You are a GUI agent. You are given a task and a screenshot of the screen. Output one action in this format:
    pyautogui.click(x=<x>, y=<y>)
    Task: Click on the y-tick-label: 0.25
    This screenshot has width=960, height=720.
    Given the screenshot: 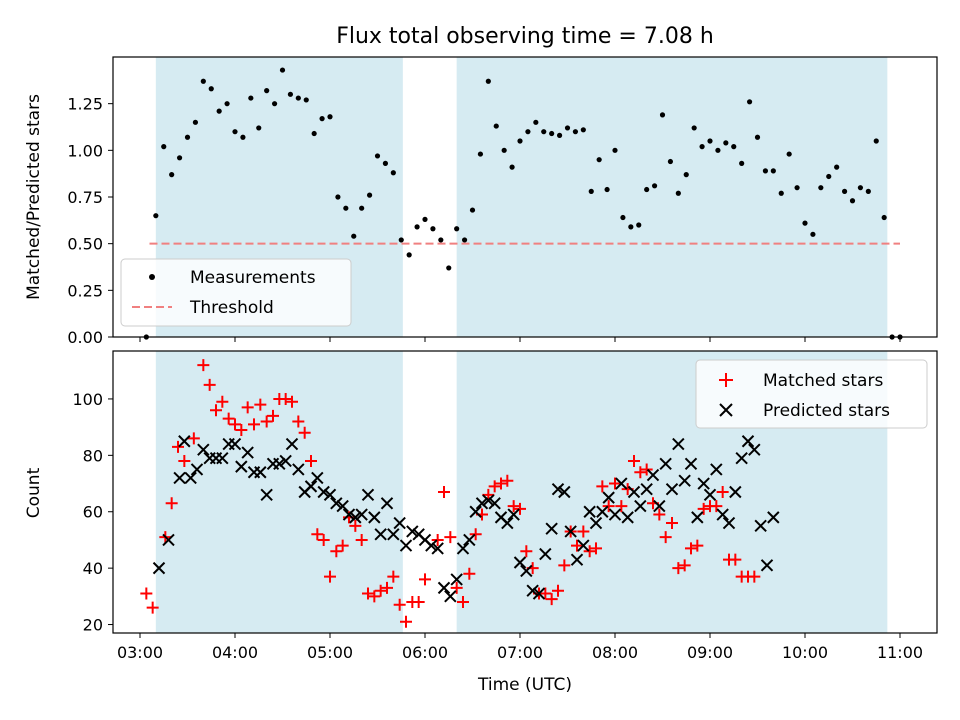 What is the action you would take?
    pyautogui.click(x=85, y=290)
    